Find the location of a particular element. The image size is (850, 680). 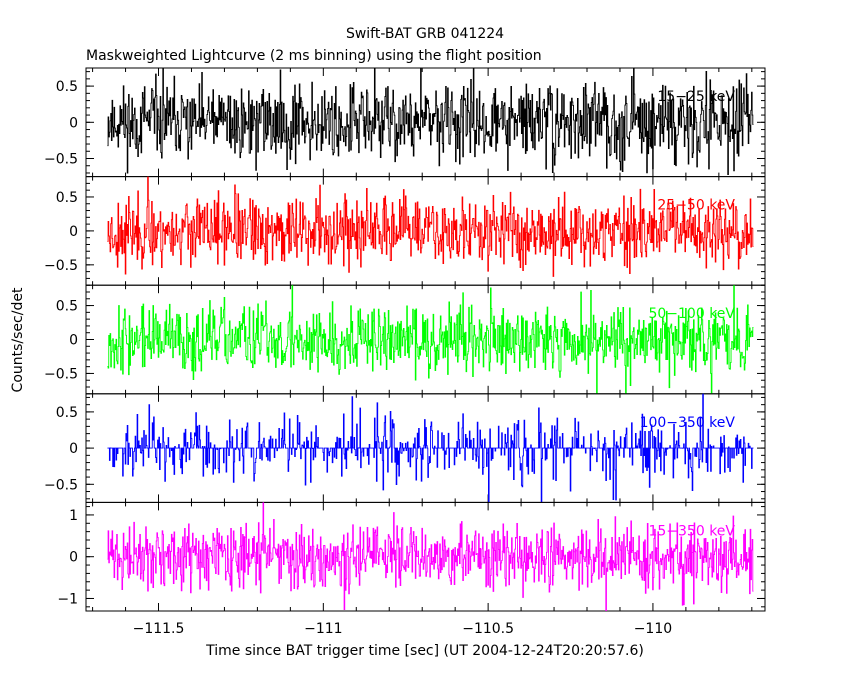

band-label-5: 15−350 keV is located at coordinates (691, 531).